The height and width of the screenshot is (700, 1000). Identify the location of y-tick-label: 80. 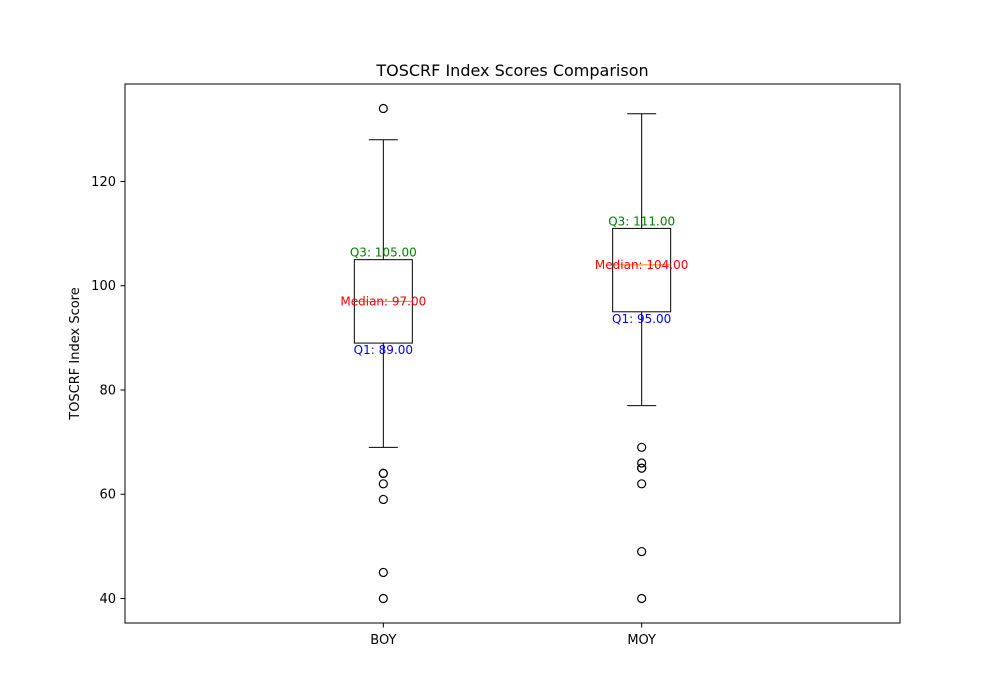
(107, 390).